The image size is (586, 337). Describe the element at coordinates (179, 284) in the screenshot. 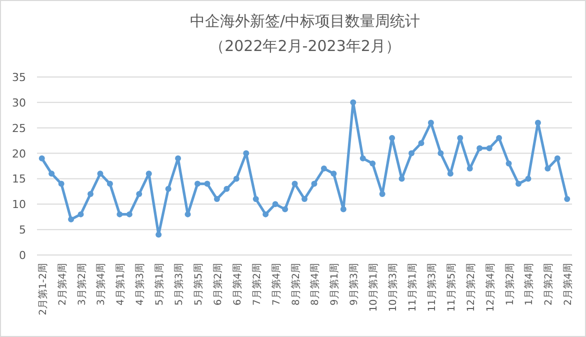

I see `x-tick-label: 5月第3周` at that location.